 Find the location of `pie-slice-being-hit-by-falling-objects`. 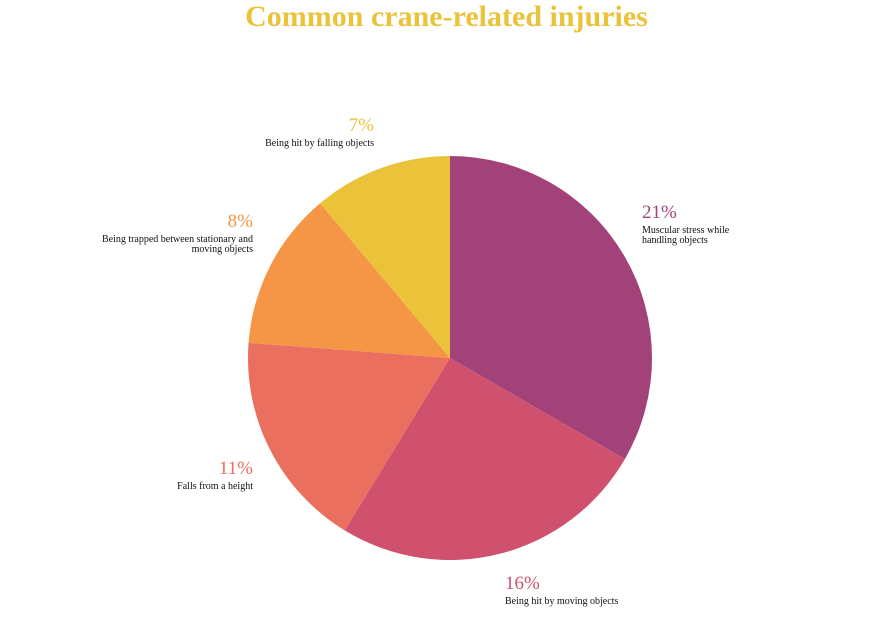

pie-slice-being-hit-by-falling-objects is located at coordinates (385, 257).